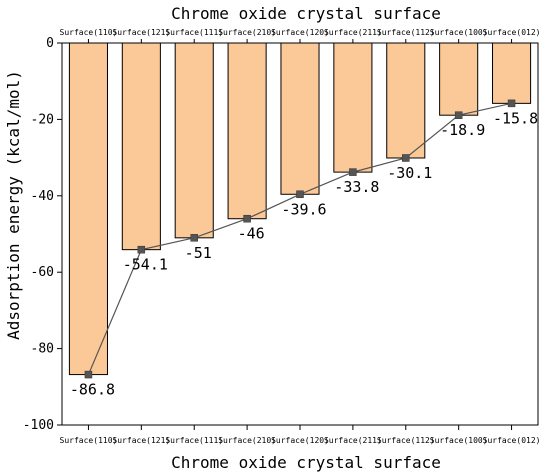 This screenshot has height=473, width=550. Describe the element at coordinates (306, 462) in the screenshot. I see `x-axis-title: Chrome oxide crystal surface` at that location.